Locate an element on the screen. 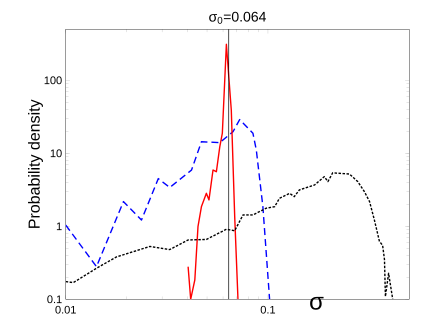 Image resolution: width=428 pixels, height=328 pixels. y-tick-label: 10 is located at coordinates (56, 153).